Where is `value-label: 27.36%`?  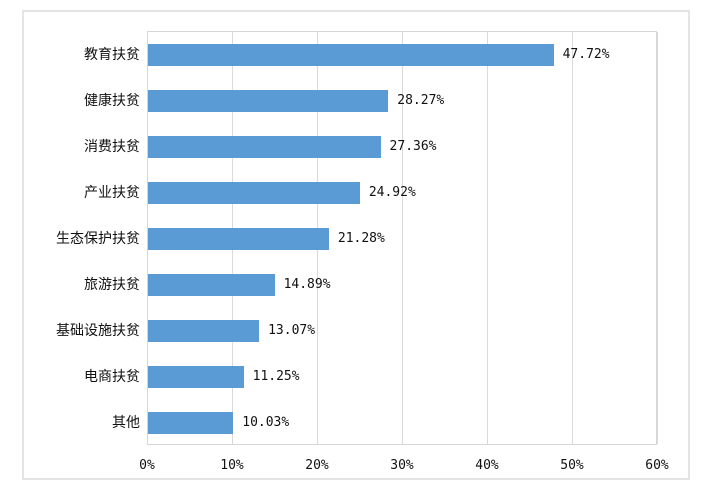 value-label: 27.36% is located at coordinates (413, 146).